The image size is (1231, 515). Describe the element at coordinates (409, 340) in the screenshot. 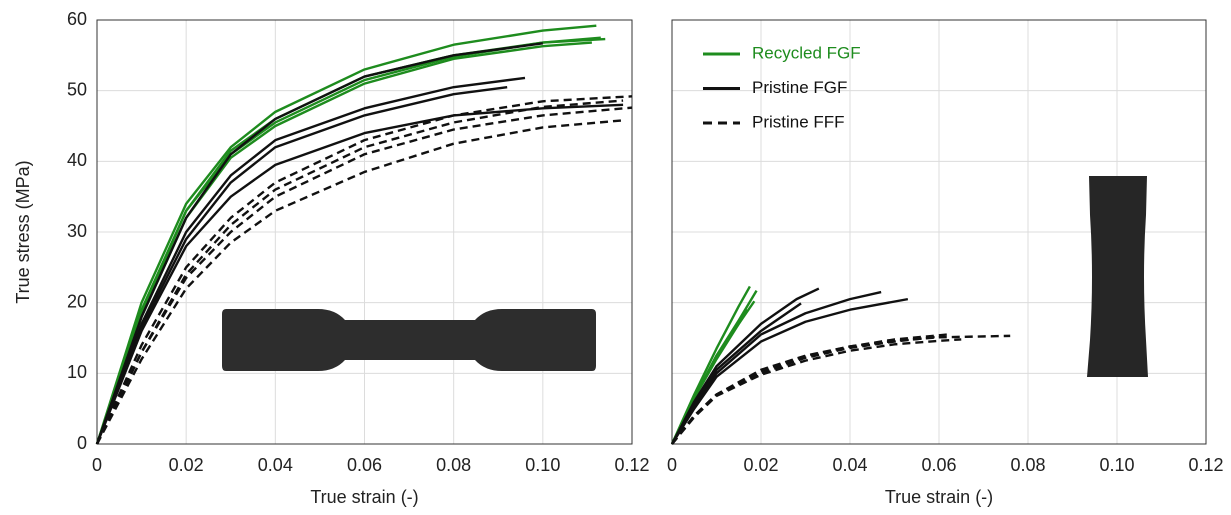

I see `dogbone-specimen` at that location.